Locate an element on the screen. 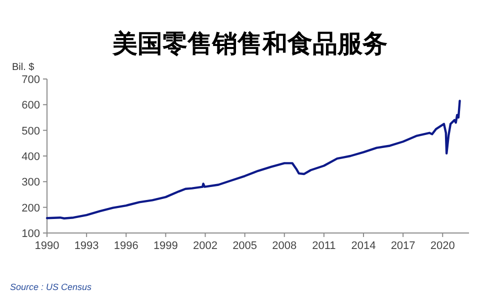 The width and height of the screenshot is (500, 303). x-tick-label: 1993 is located at coordinates (86, 246).